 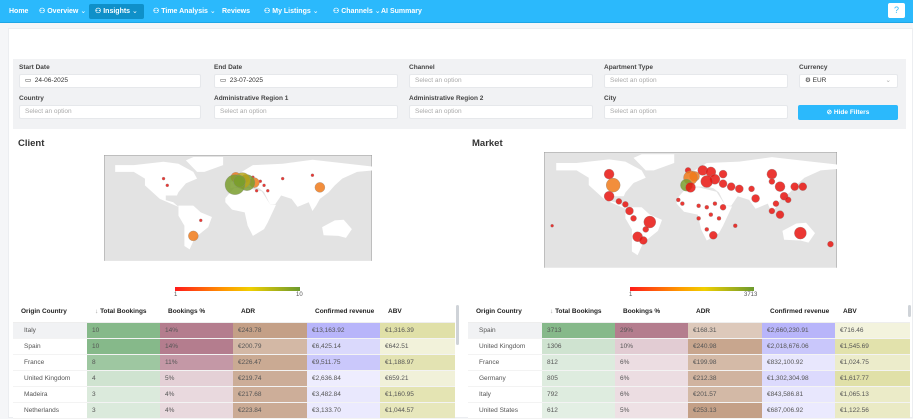 What do you see at coordinates (251, 98) in the screenshot?
I see `region1-label: Administrative Region 1` at bounding box center [251, 98].